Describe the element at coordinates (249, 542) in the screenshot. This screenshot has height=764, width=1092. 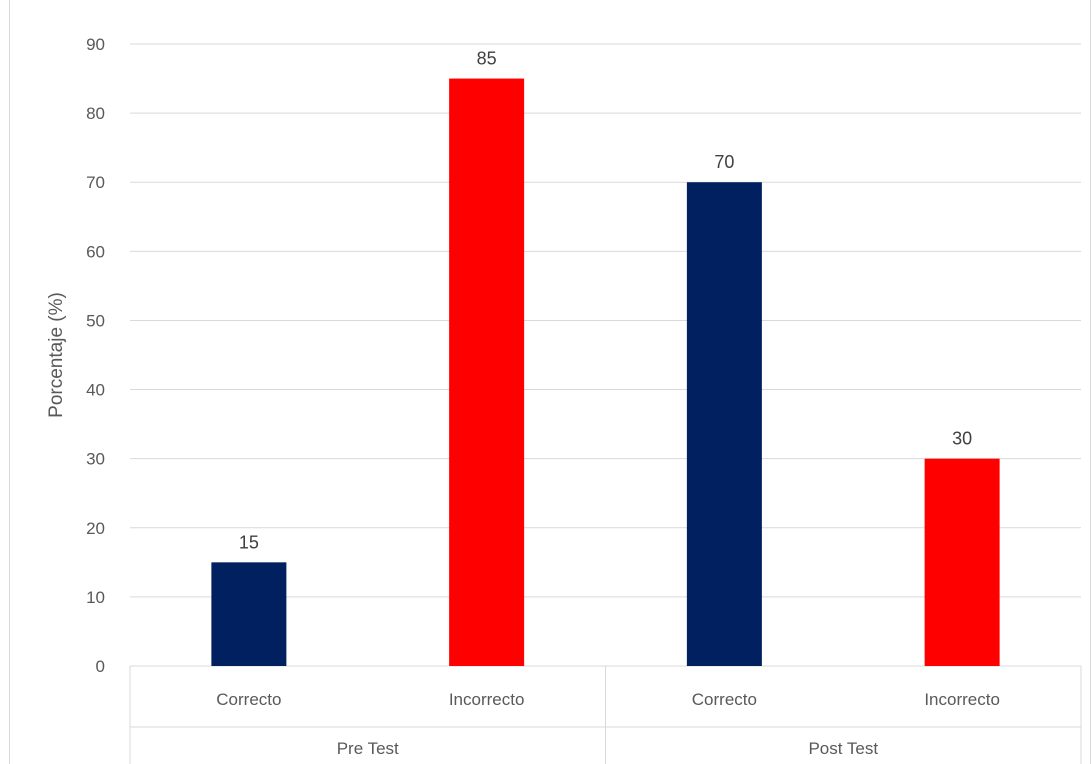
I see `data-label: 15` at that location.